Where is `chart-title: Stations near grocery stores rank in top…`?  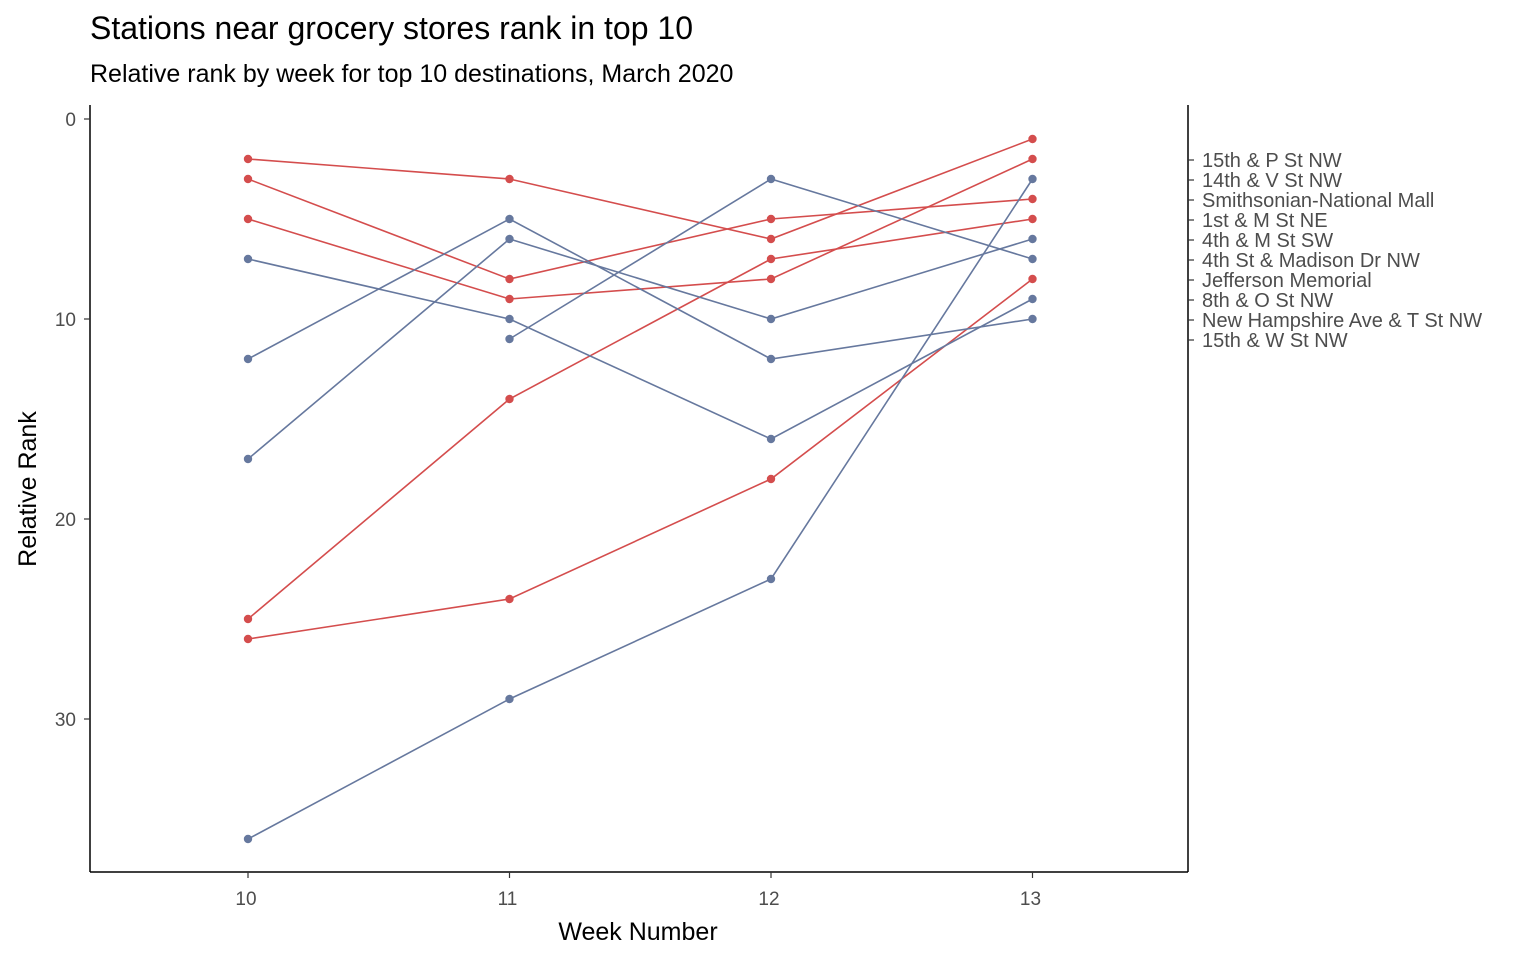 chart-title: Stations near grocery stores rank in top… is located at coordinates (391, 28).